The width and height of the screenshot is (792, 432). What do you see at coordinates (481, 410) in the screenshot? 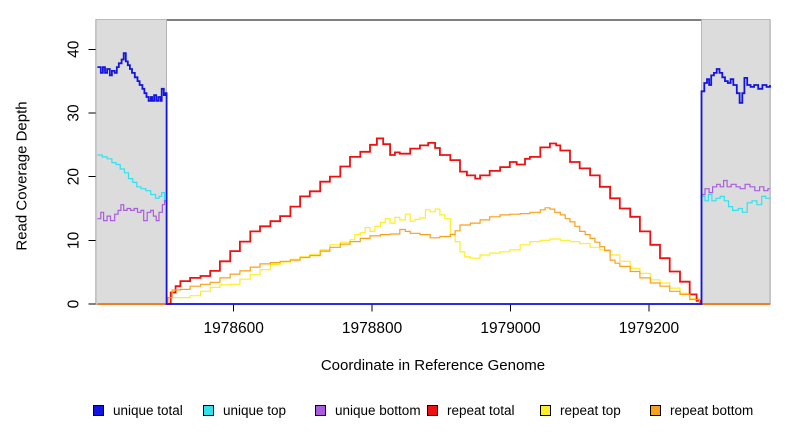
I see `legend-label-repeat-total: repeat total` at bounding box center [481, 410].